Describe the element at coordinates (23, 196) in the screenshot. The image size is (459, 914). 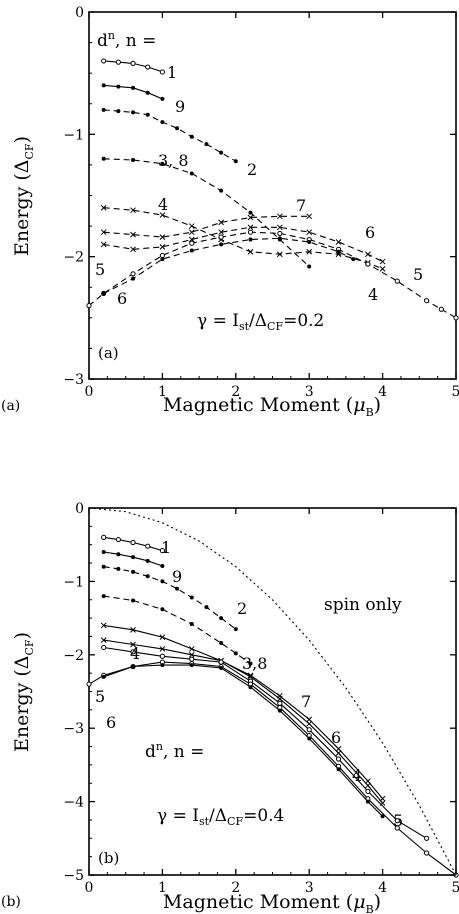
I see `panel-a-ylabel: Energy (ΔCF)` at that location.